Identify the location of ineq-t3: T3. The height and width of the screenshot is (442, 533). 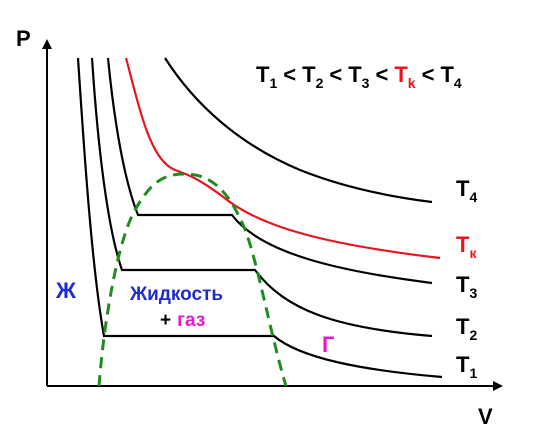
(358, 76).